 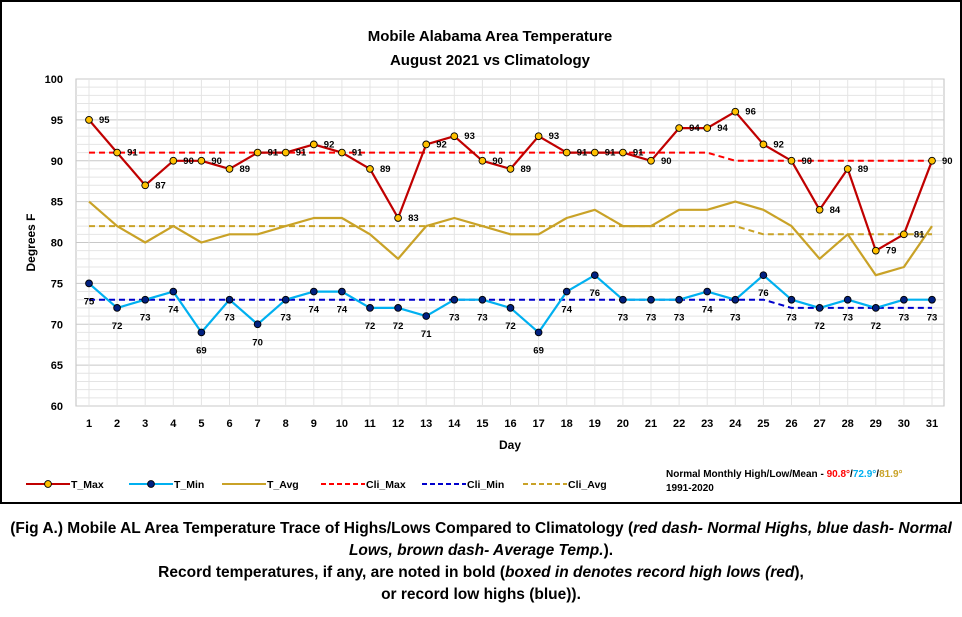 What do you see at coordinates (750, 112) in the screenshot?
I see `data-label-t-max: 96` at bounding box center [750, 112].